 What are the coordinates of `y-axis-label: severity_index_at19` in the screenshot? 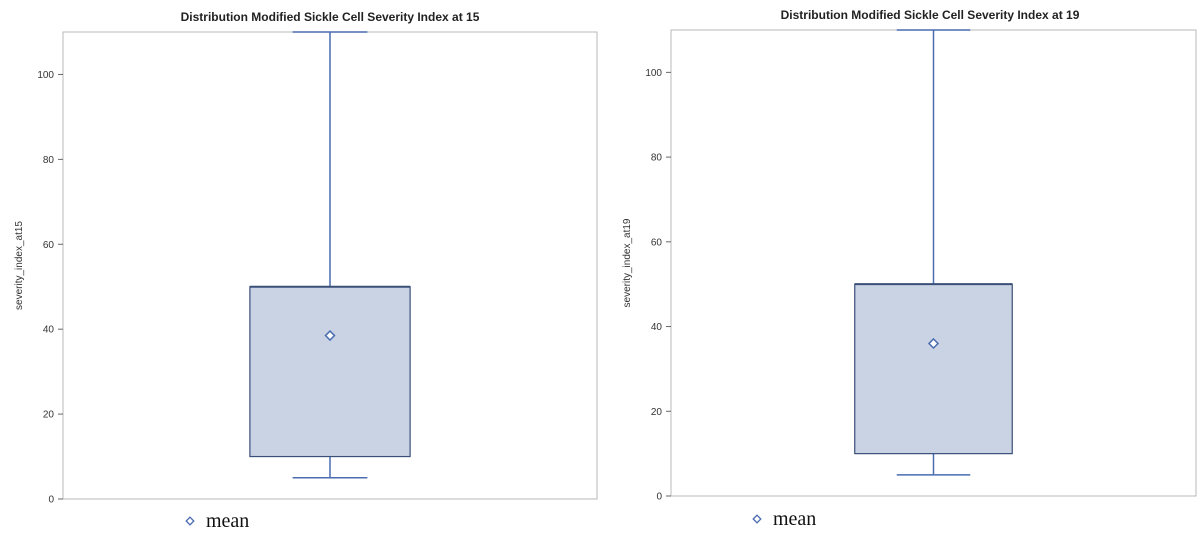 It's located at (627, 262).